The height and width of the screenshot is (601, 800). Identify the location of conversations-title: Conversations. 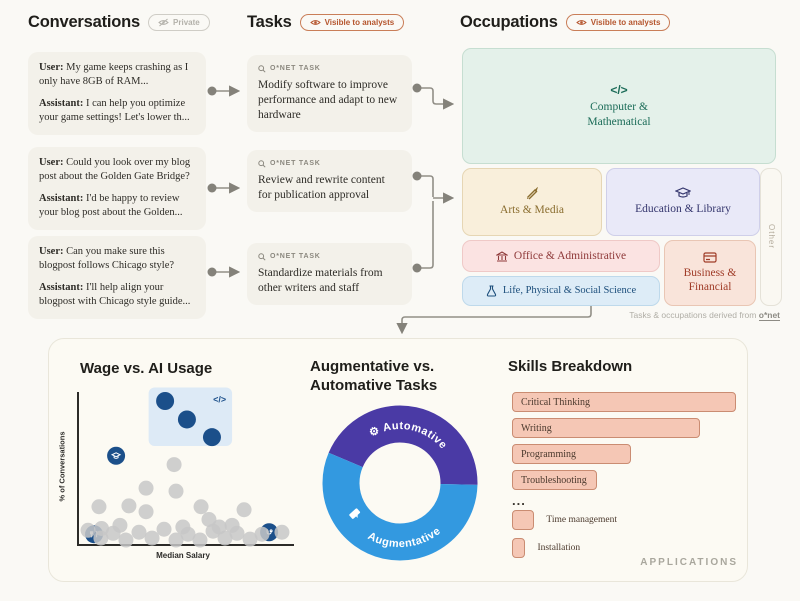
(84, 22).